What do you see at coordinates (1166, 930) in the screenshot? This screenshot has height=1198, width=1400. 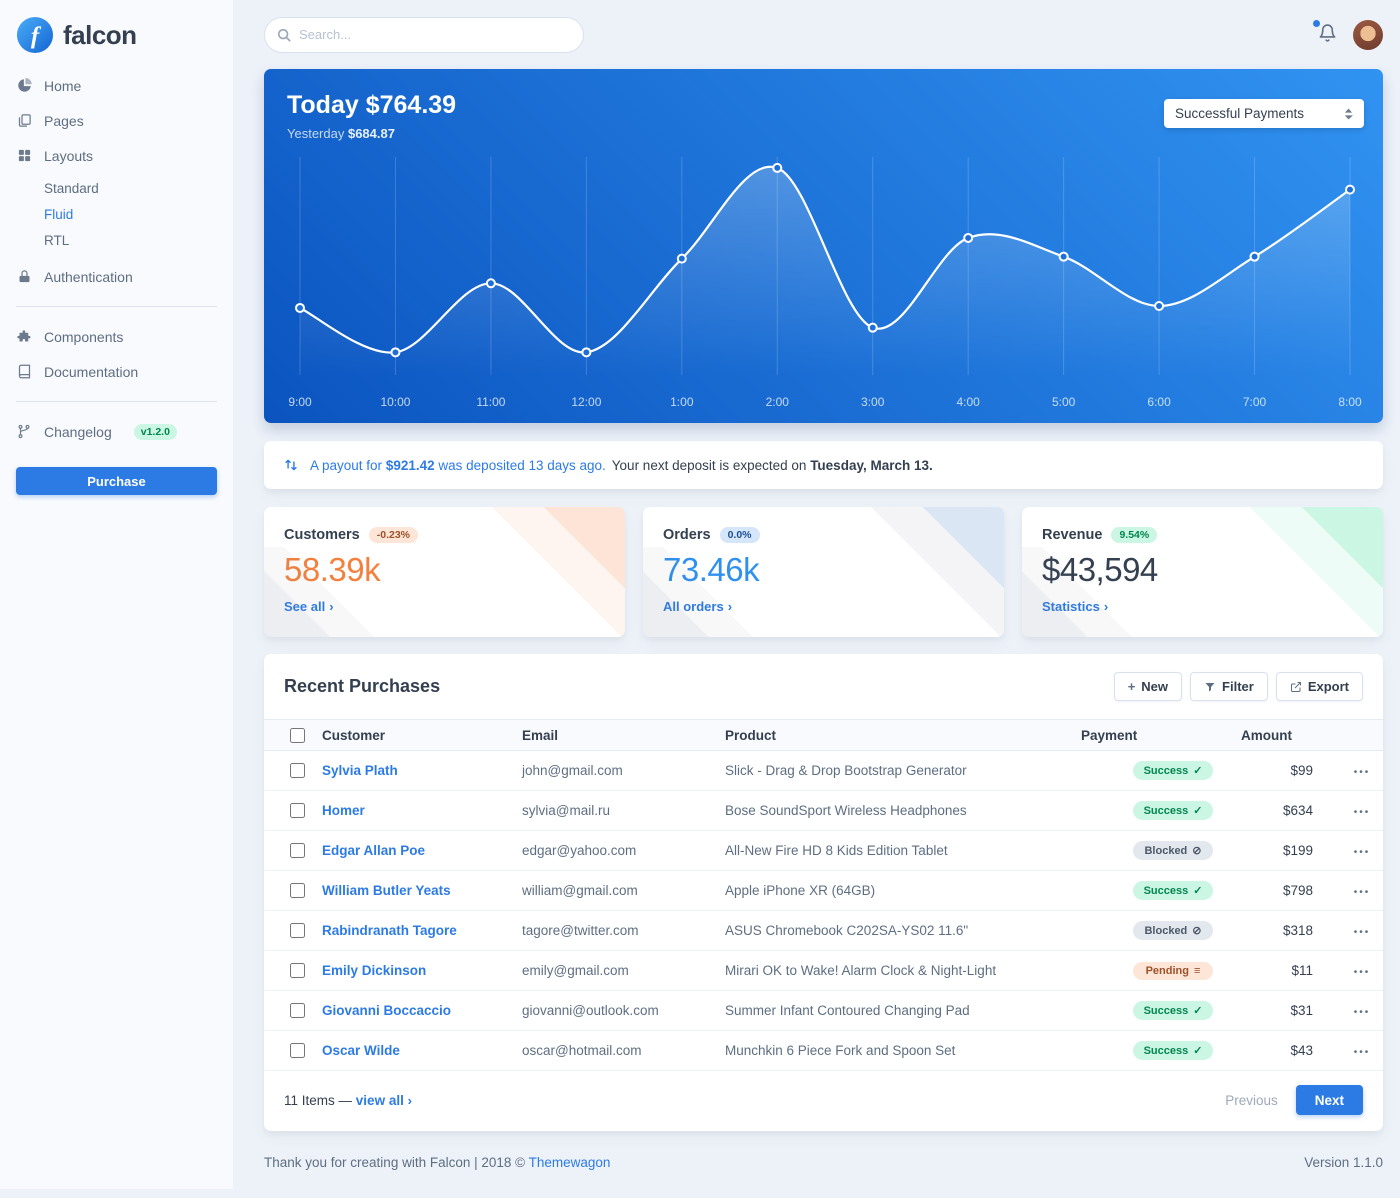 I see `payment-badge-label: Blocked` at bounding box center [1166, 930].